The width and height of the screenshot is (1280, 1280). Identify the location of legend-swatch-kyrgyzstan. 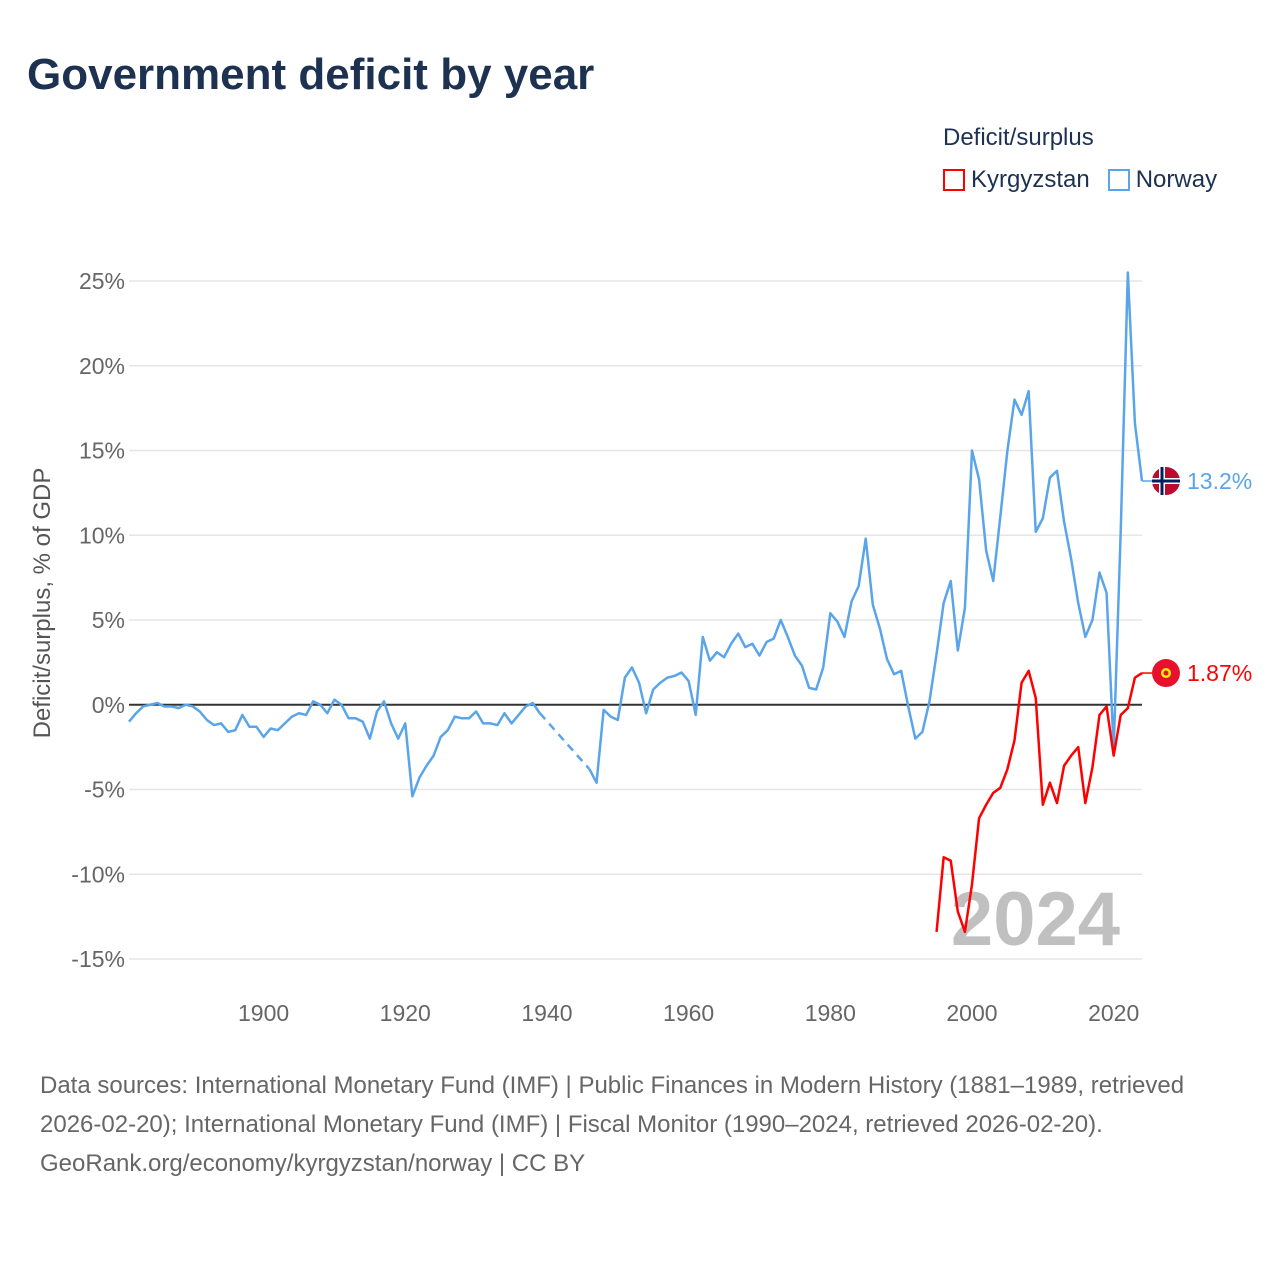
(954, 180).